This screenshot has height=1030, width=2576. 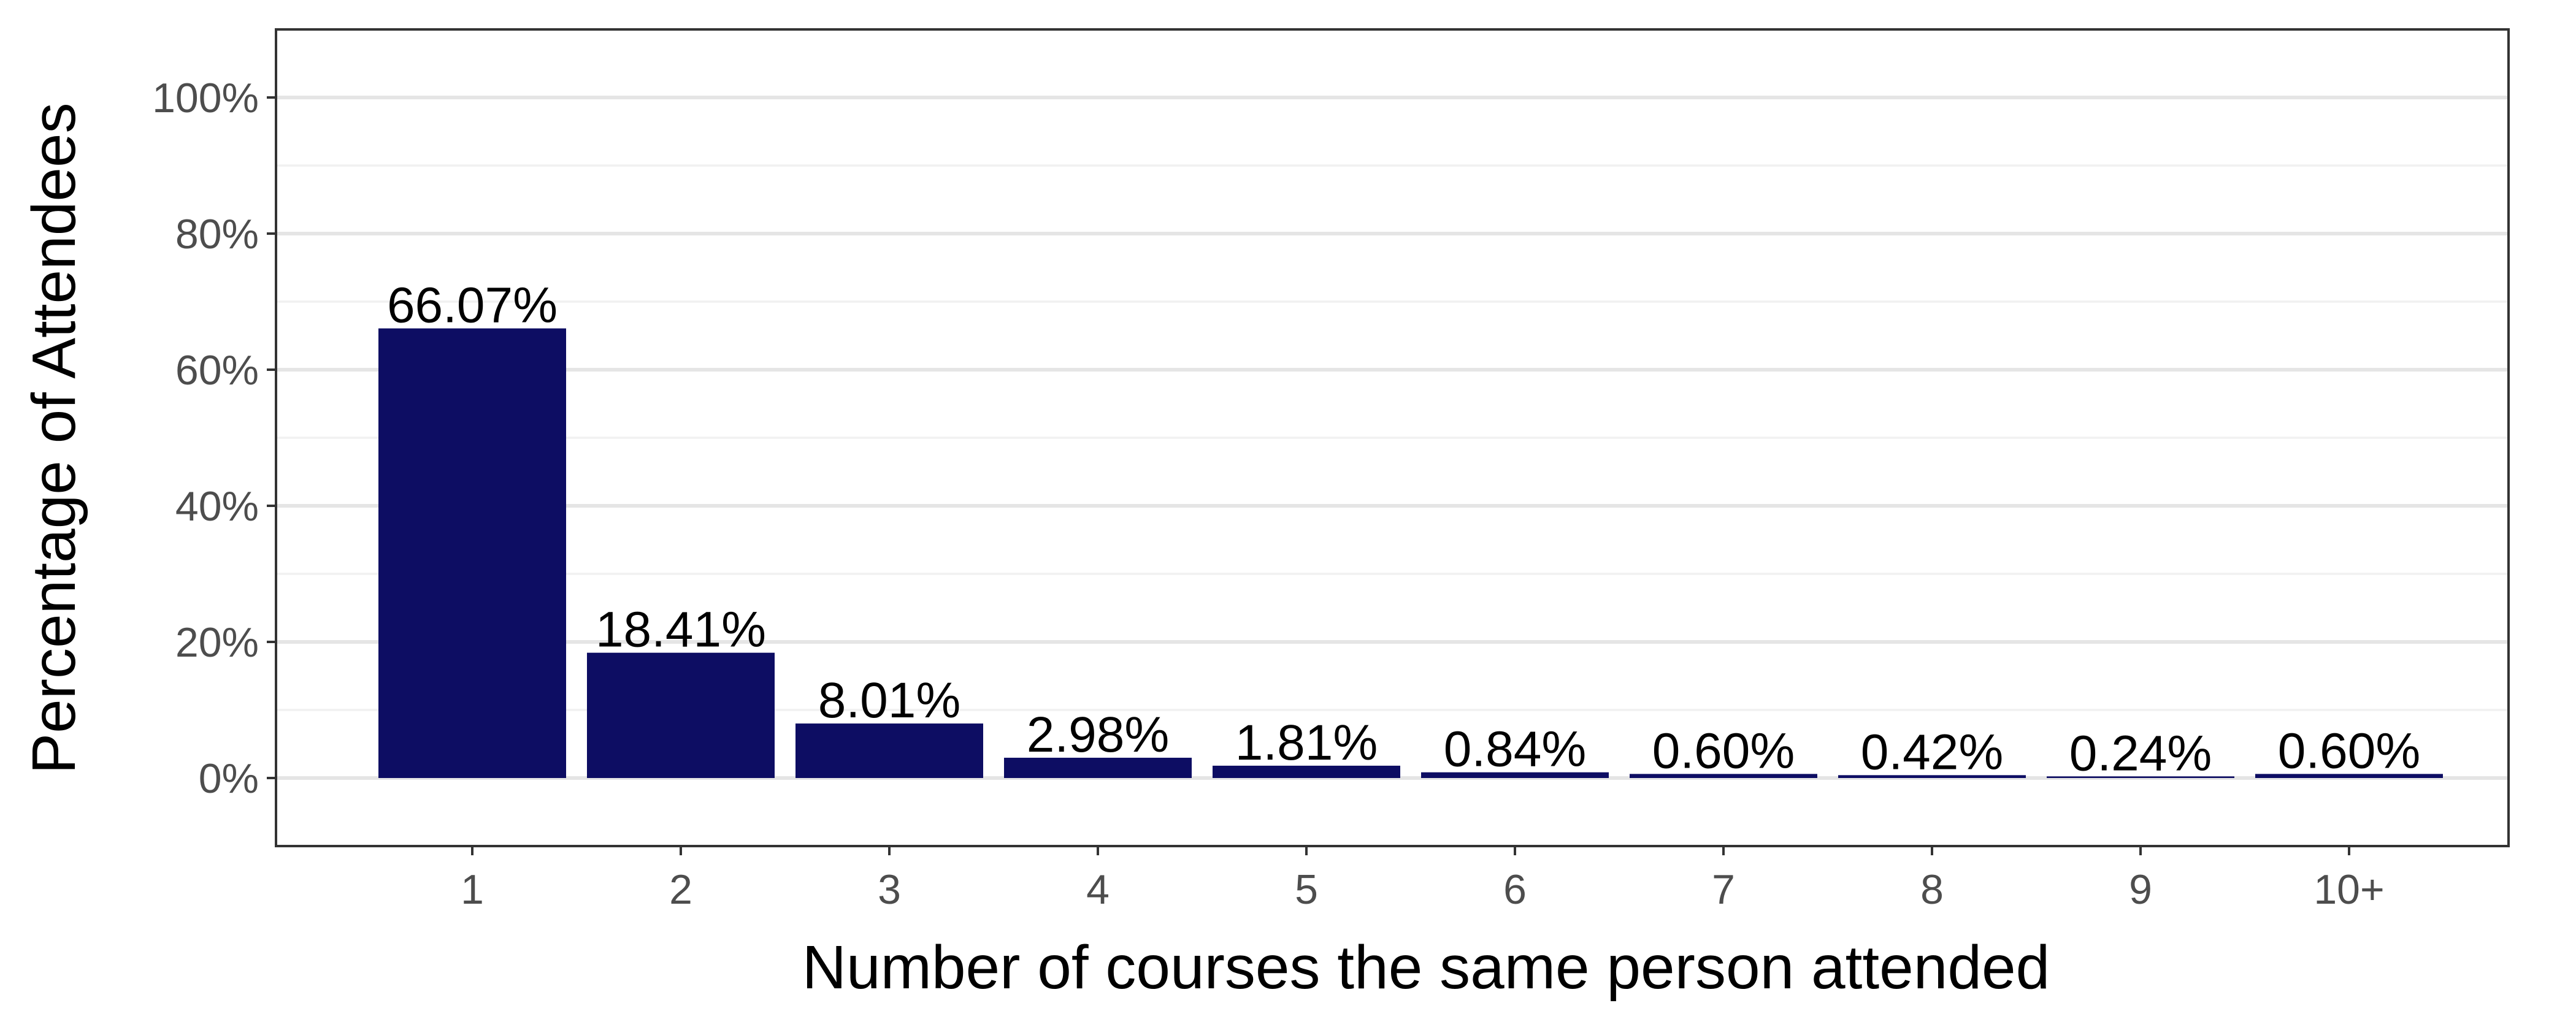 I want to click on x-axis: 1 2 3 4 5 6 7 8 9 10+, so click(x=1423, y=880).